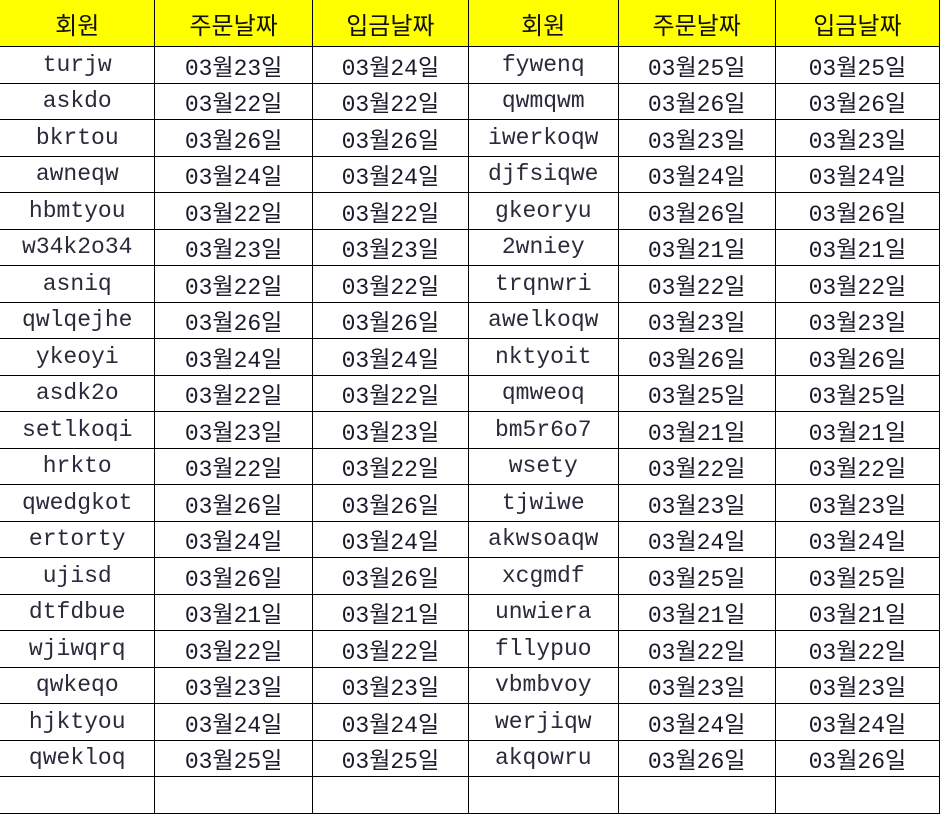 The width and height of the screenshot is (941, 814). Describe the element at coordinates (543, 612) in the screenshot. I see `member-cell-2: unwiera` at that location.